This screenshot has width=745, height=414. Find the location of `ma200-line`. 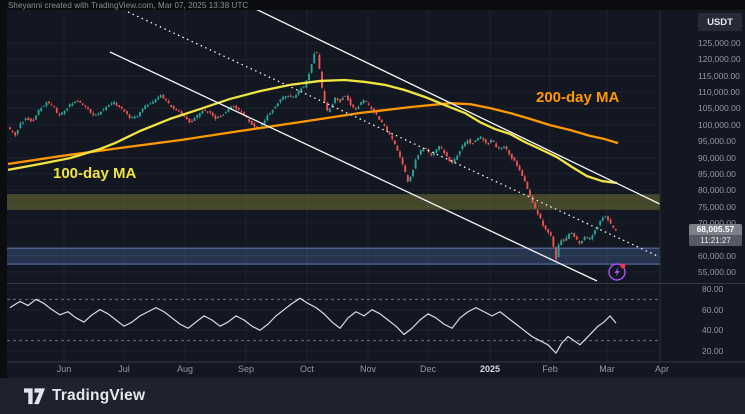

ma200-line is located at coordinates (313, 134).